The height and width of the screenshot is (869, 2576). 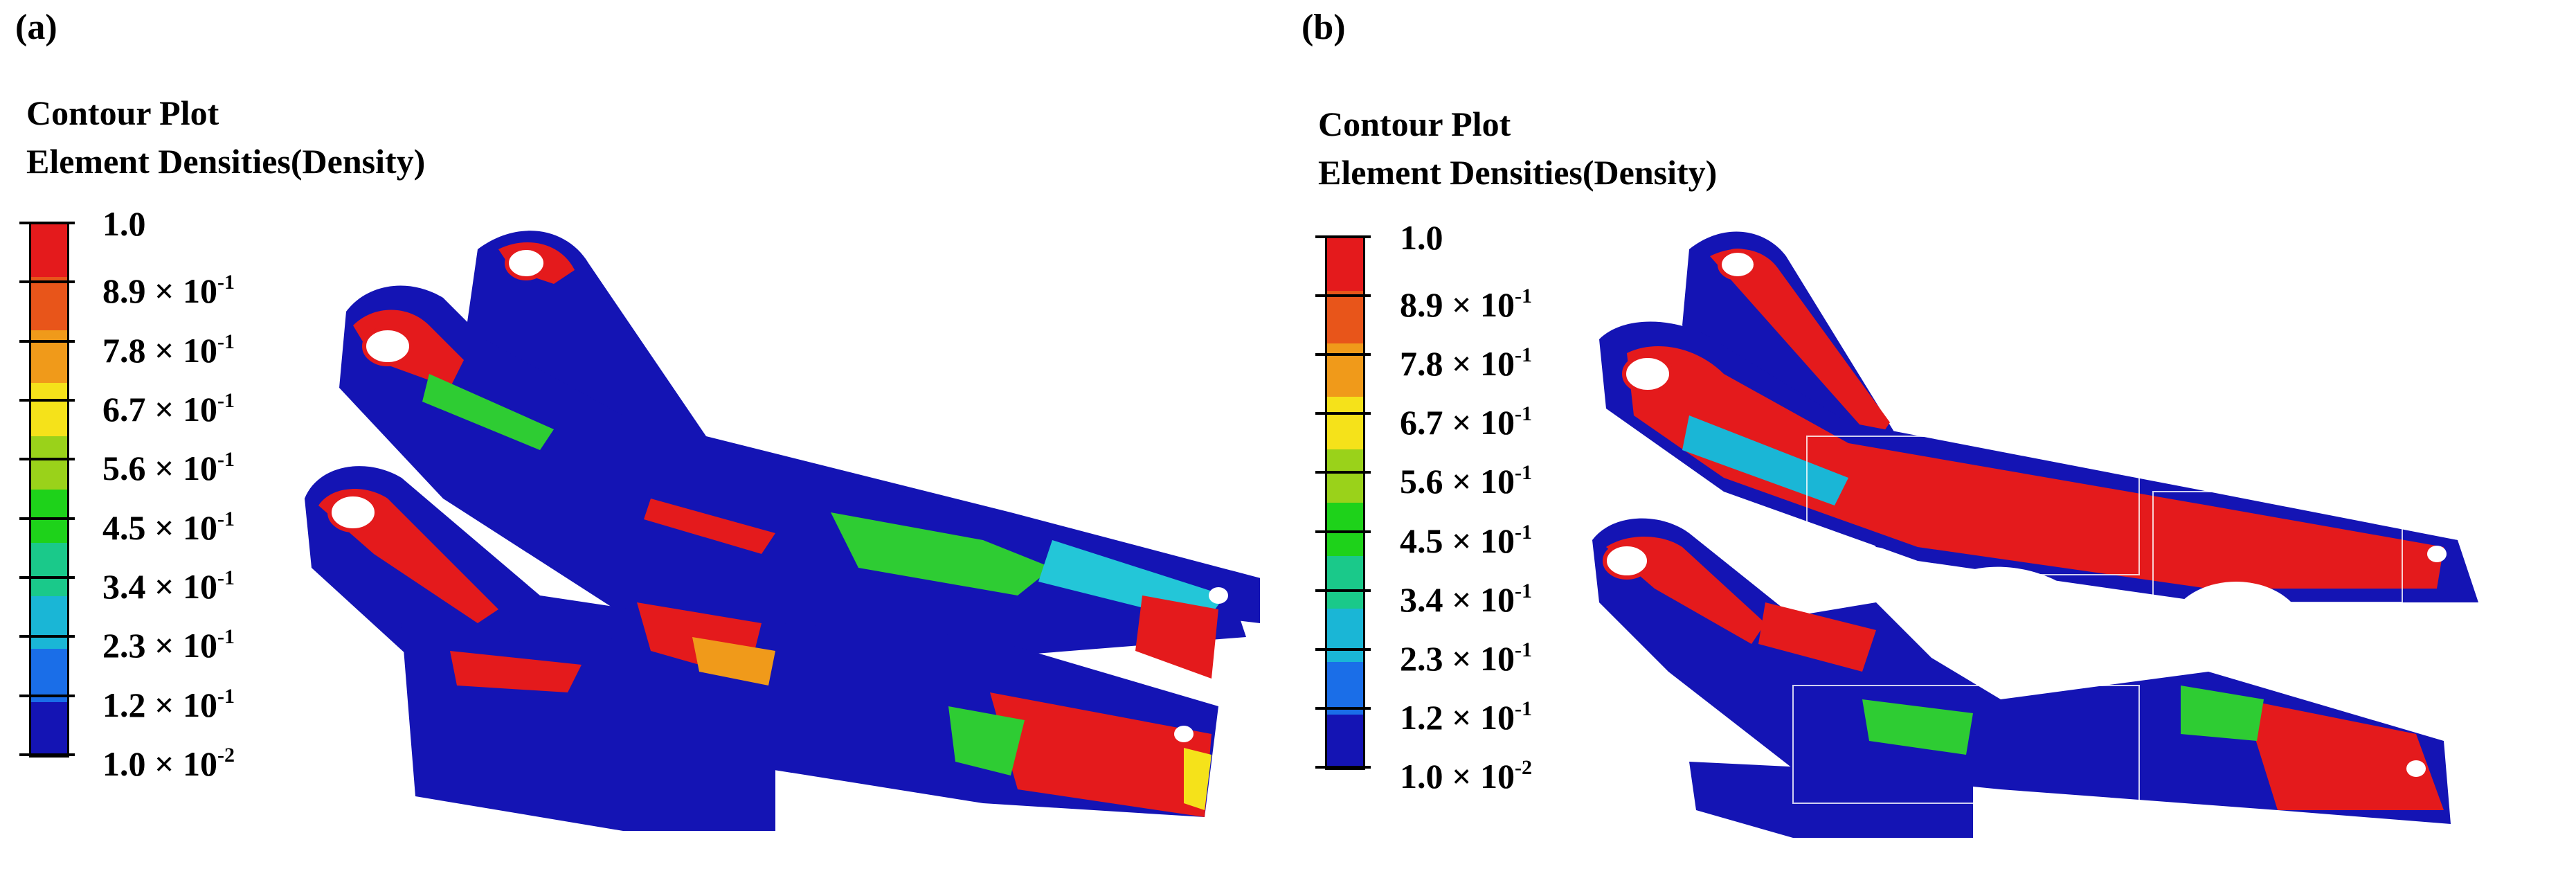 I want to click on panel-label: (b), so click(x=1323, y=27).